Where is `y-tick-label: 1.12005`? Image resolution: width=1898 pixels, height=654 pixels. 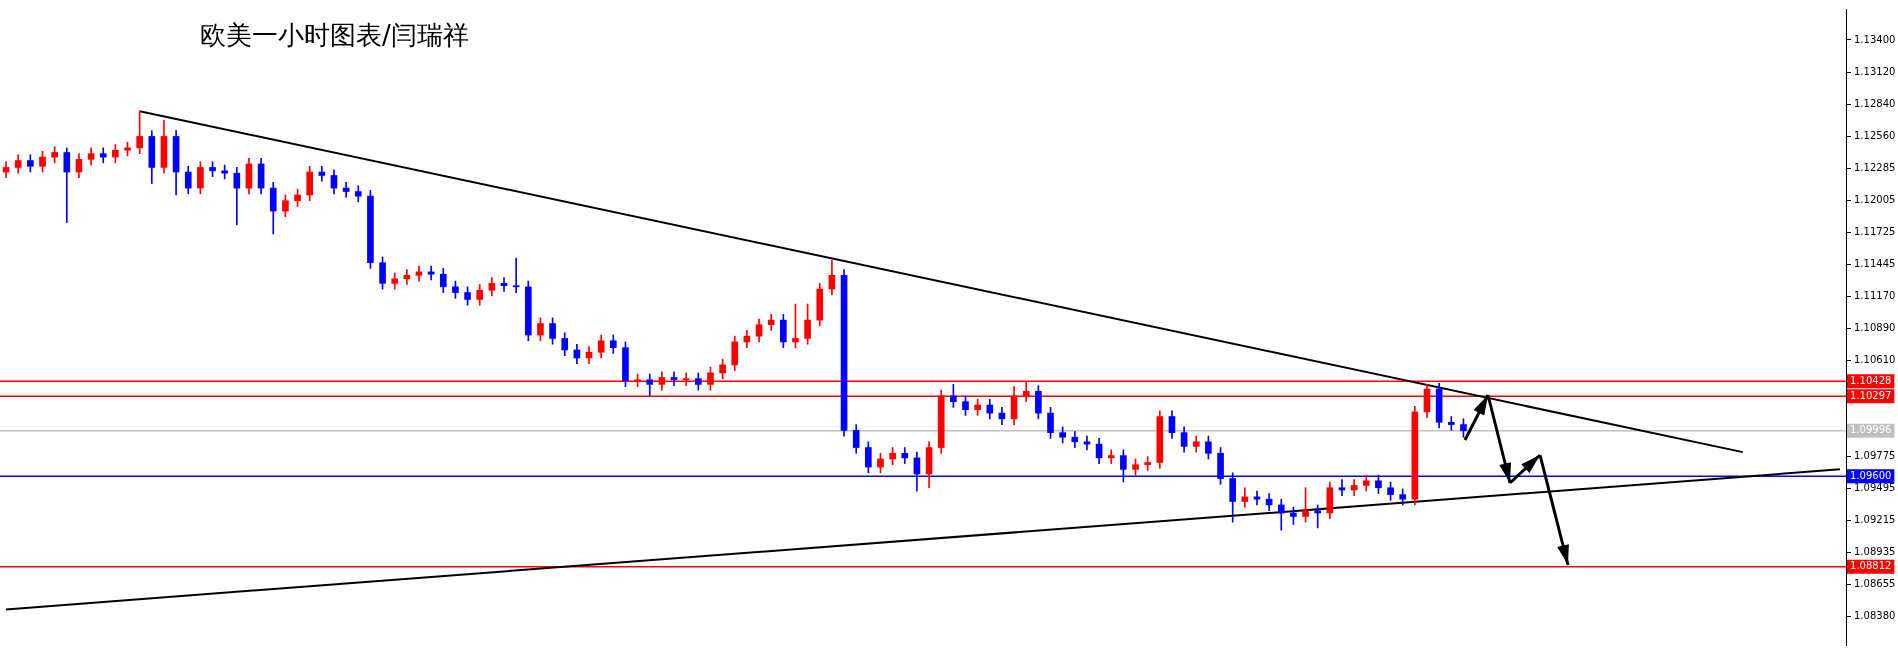
y-tick-label: 1.12005 is located at coordinates (1875, 199).